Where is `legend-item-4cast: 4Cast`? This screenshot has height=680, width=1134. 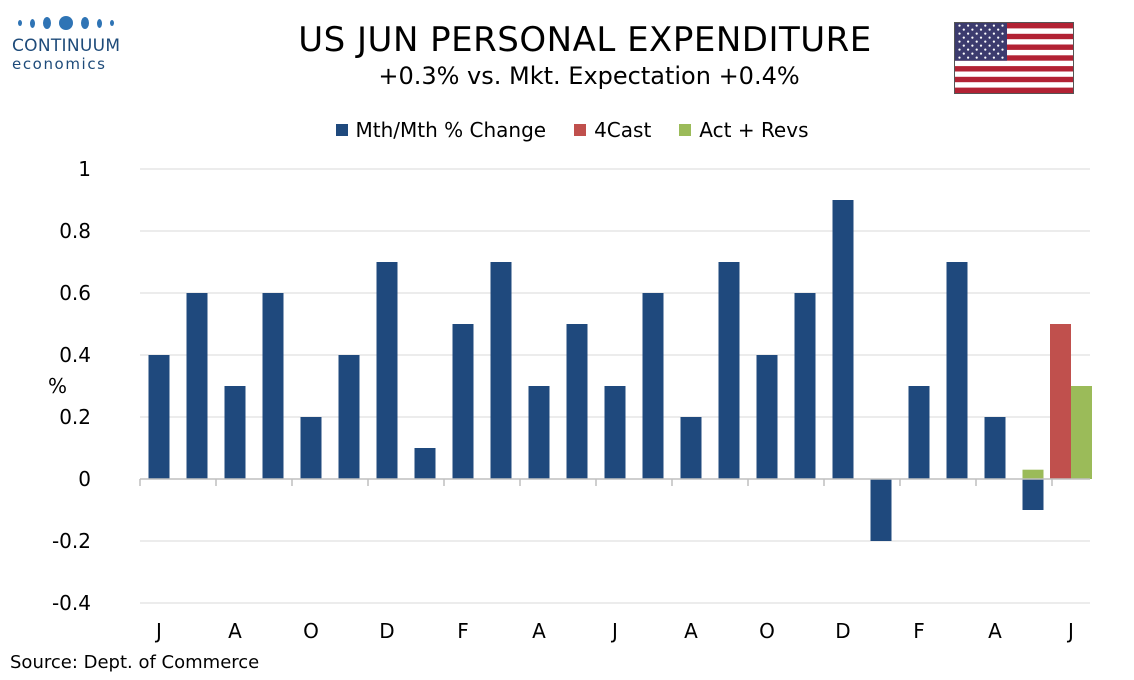
legend-item-4cast: 4Cast is located at coordinates (612, 130).